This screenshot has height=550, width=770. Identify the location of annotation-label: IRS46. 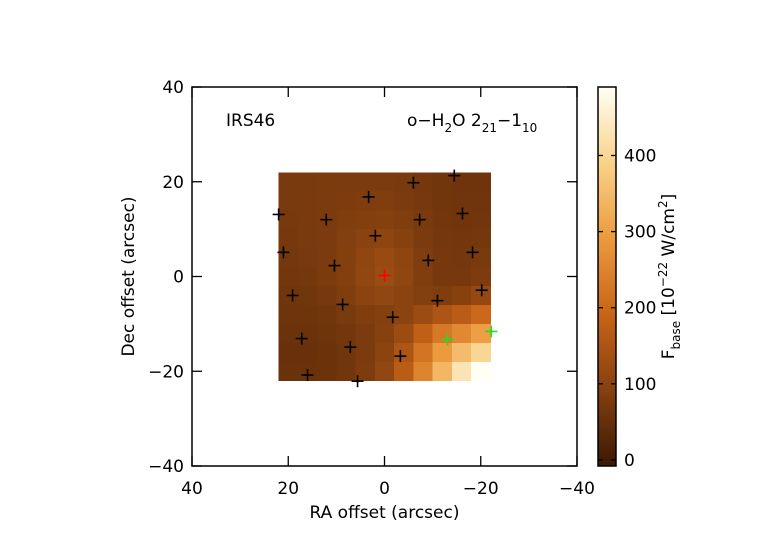
(250, 121).